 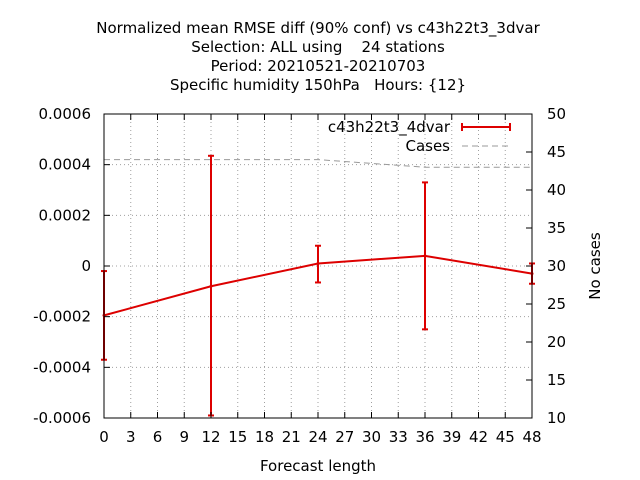 What do you see at coordinates (478, 437) in the screenshot?
I see `x-tick-label: 42` at bounding box center [478, 437].